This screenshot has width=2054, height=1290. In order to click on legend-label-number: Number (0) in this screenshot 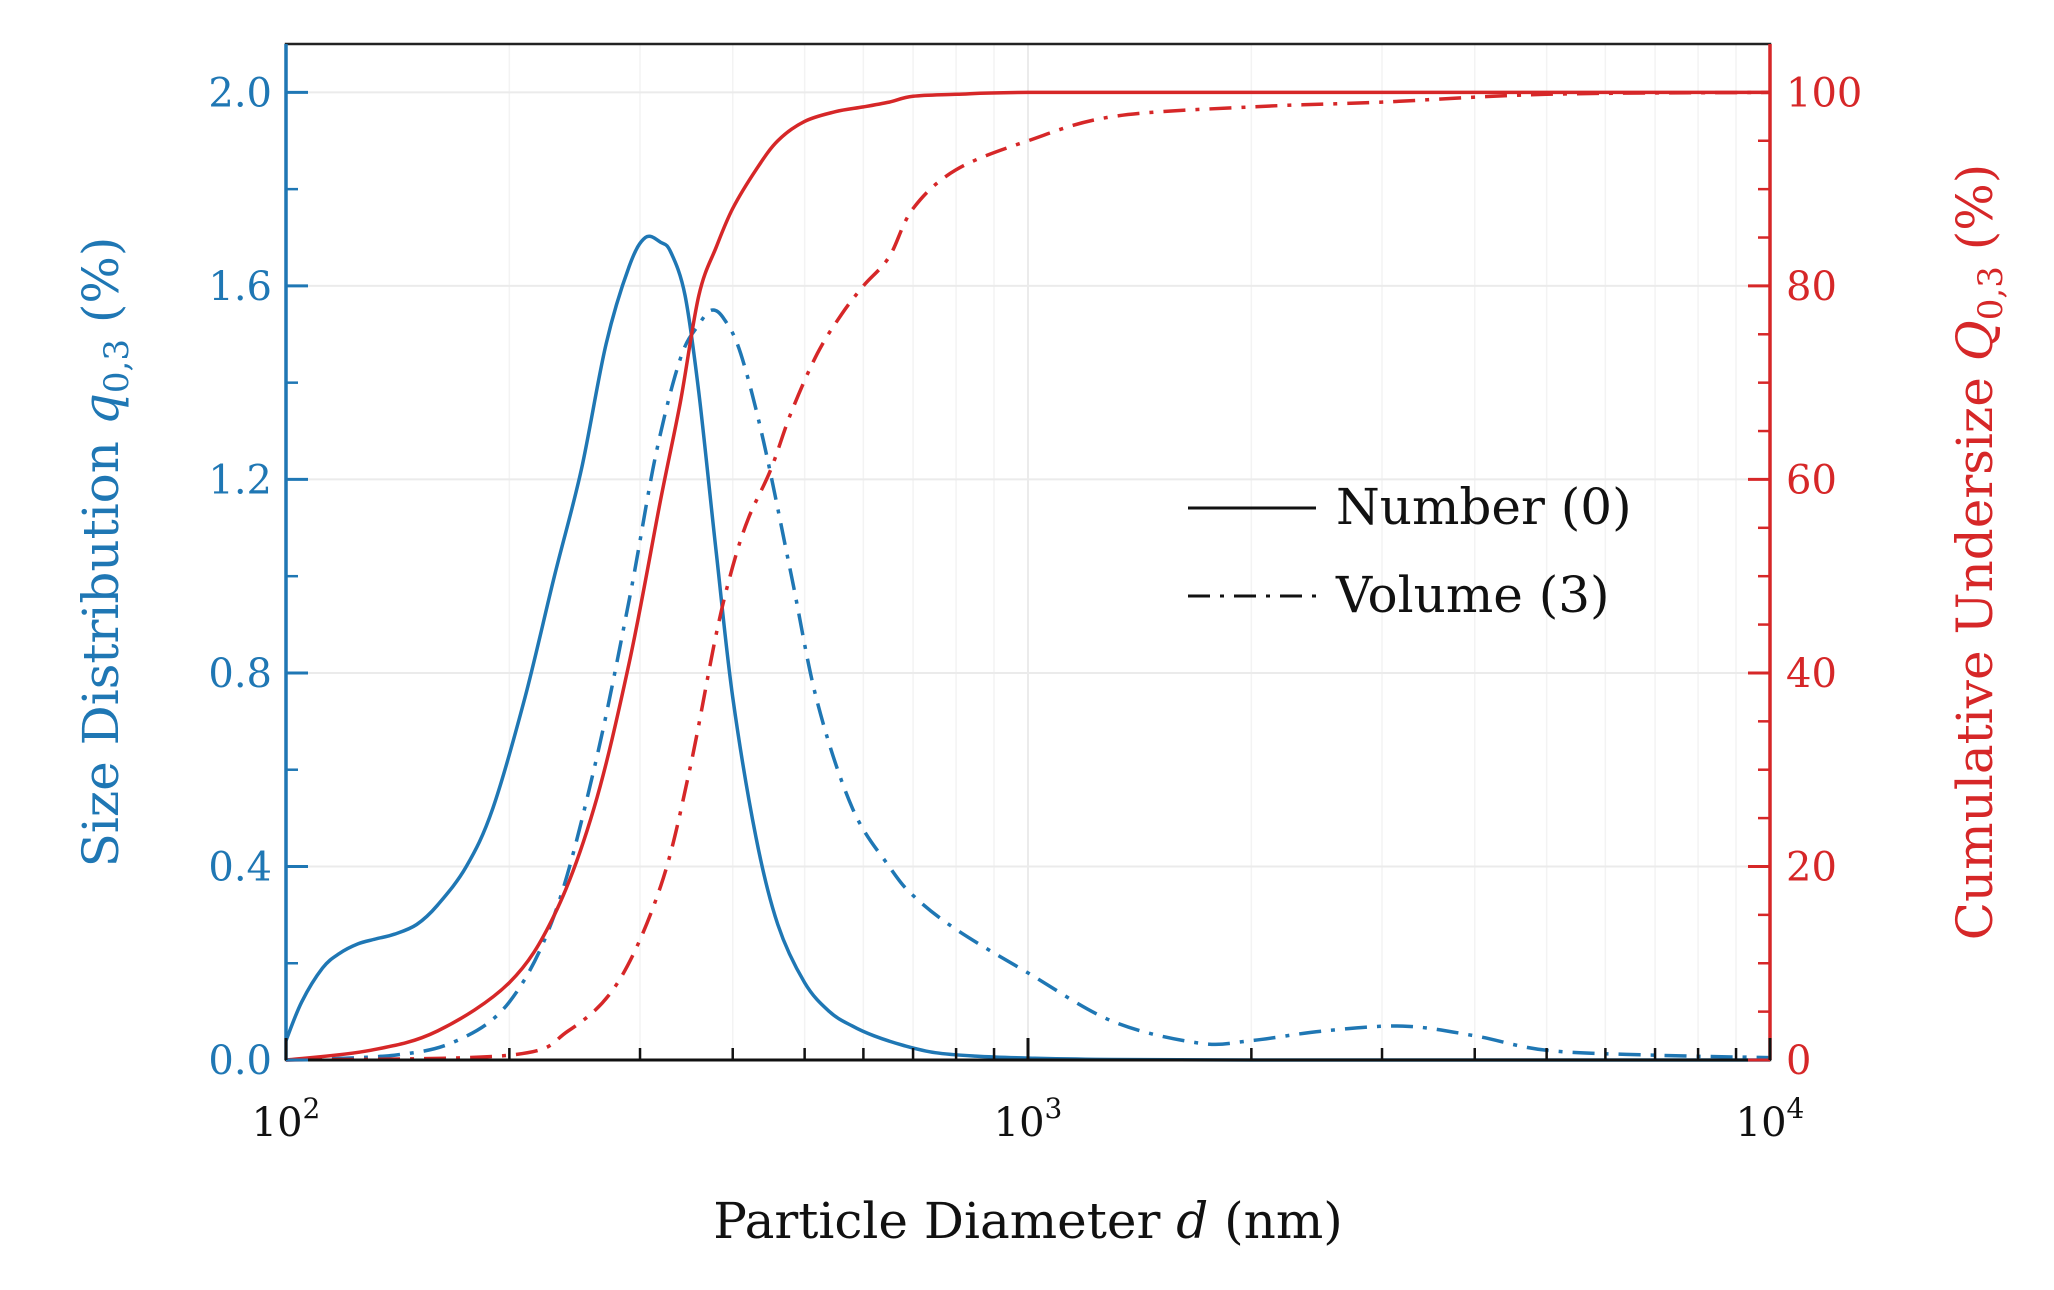, I will do `click(1484, 507)`.